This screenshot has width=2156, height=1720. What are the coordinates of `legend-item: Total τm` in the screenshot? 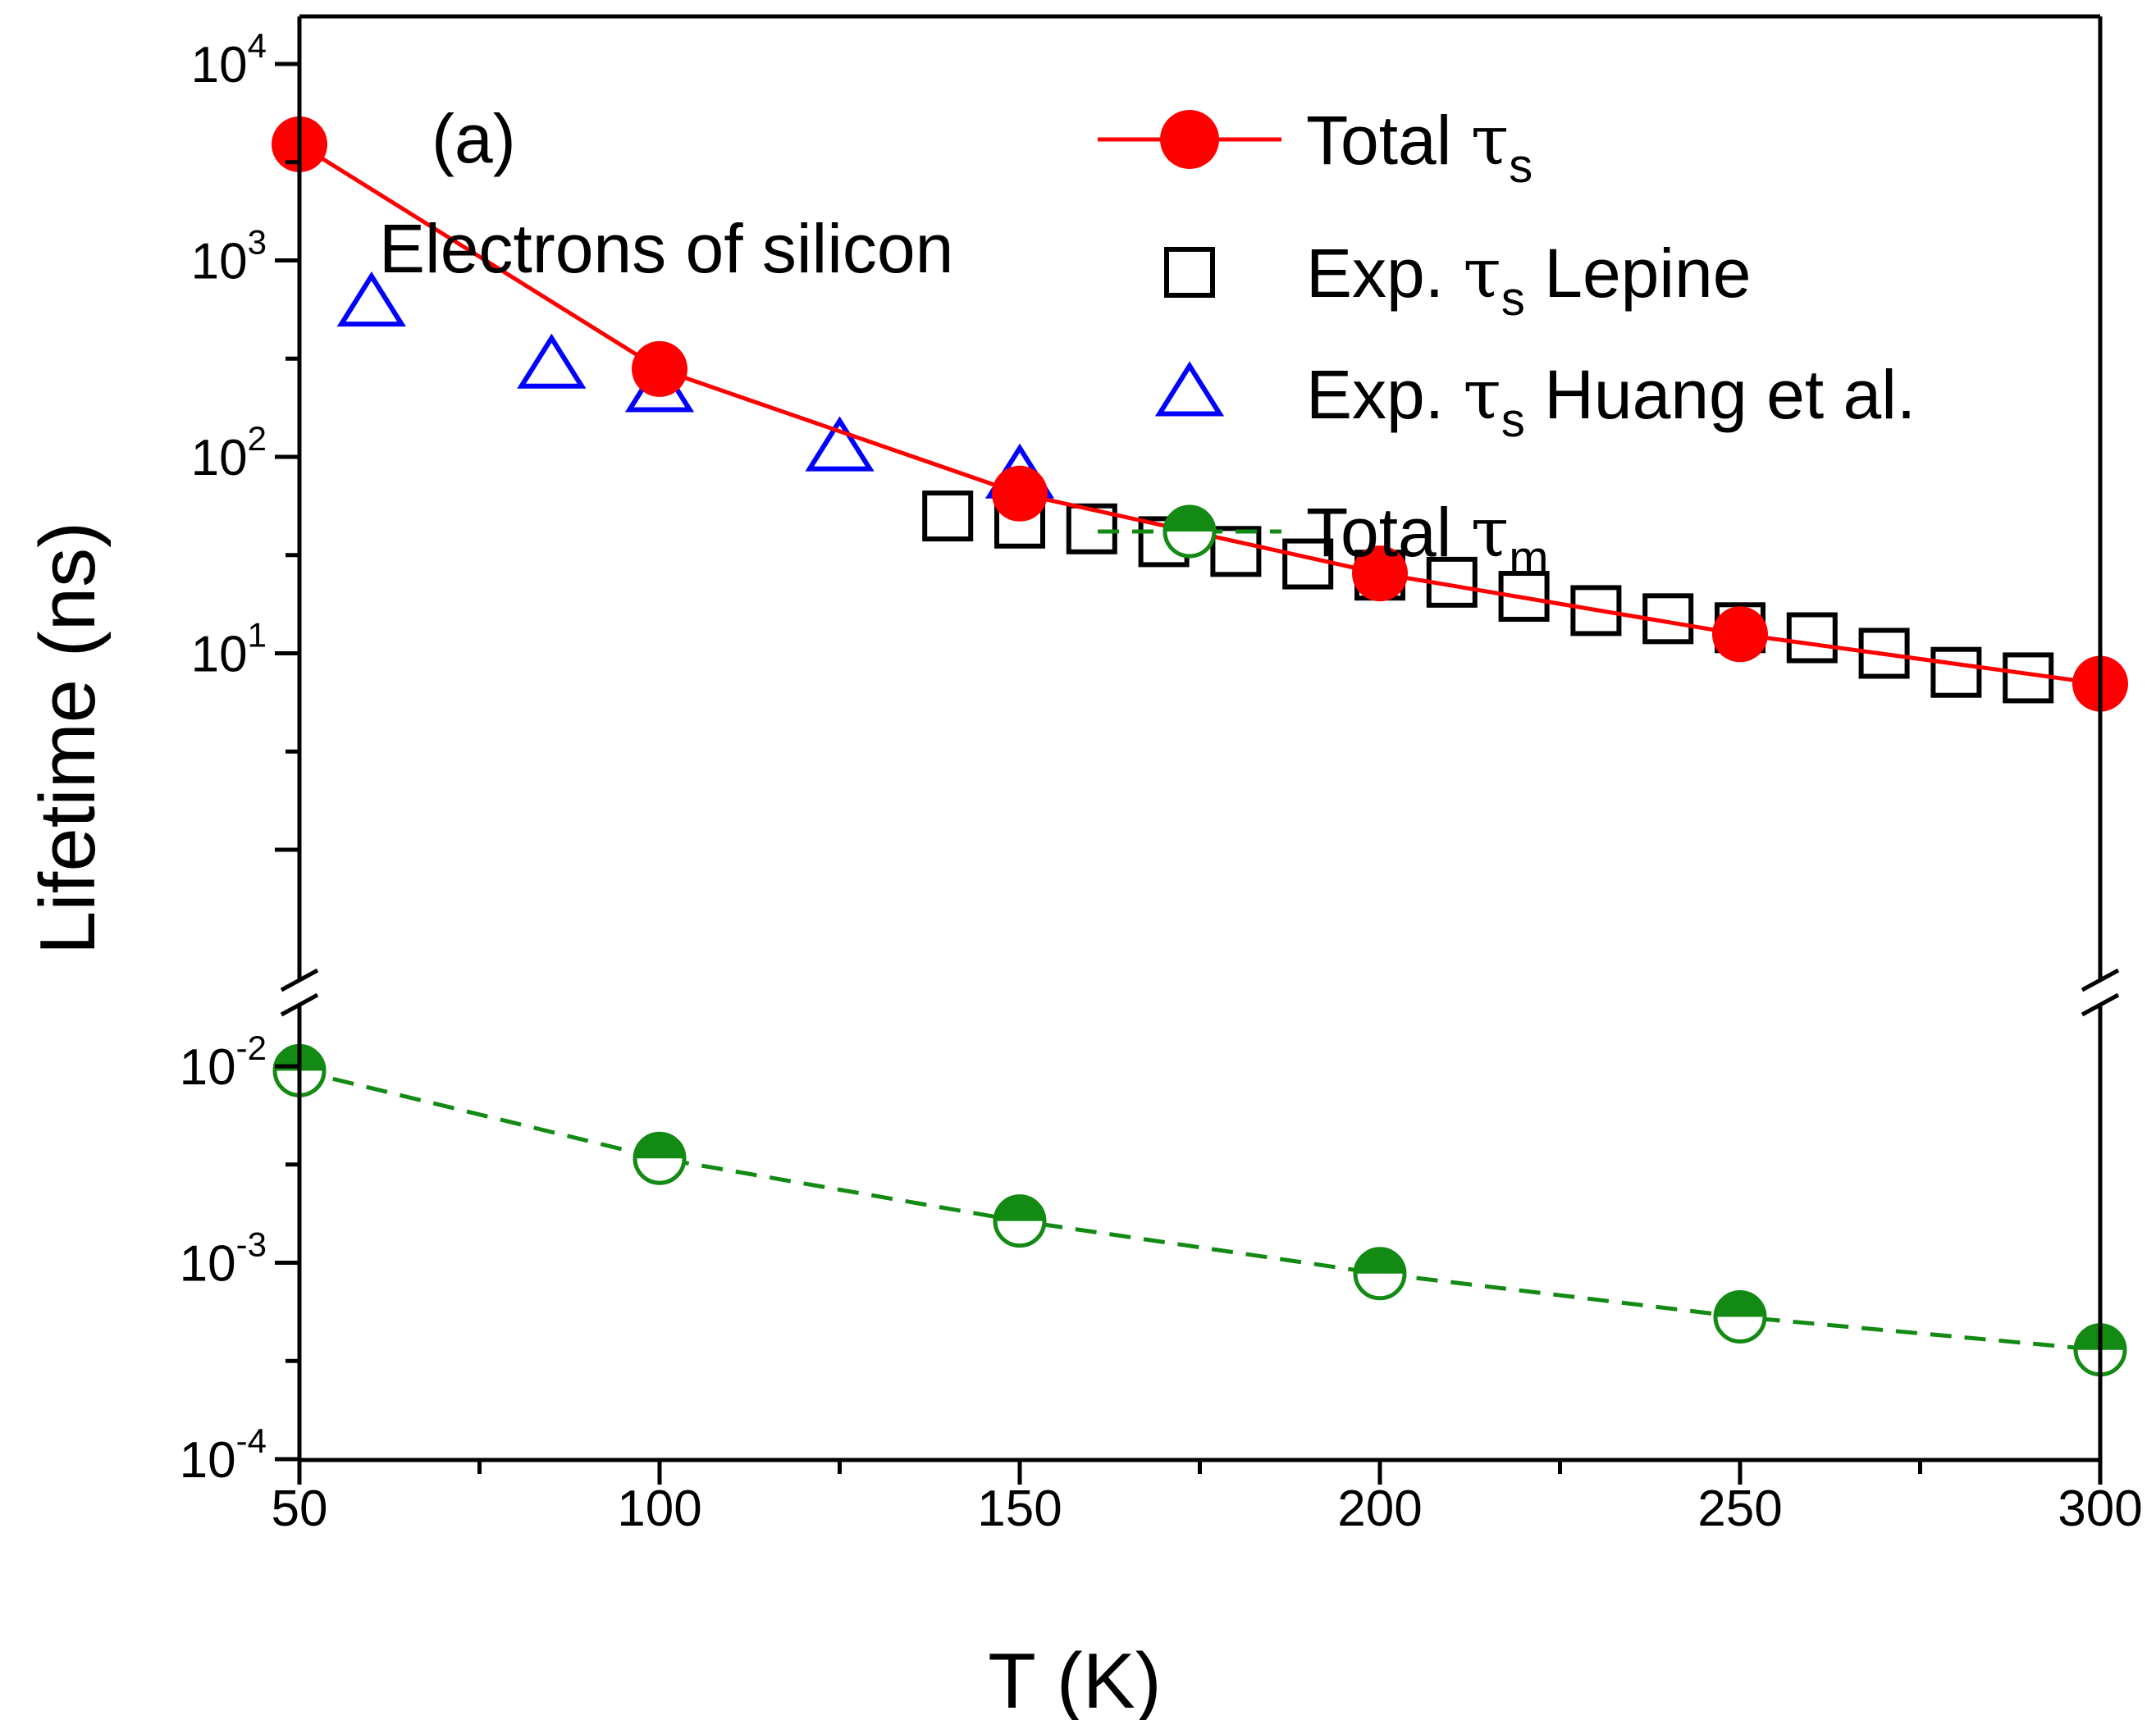 It's located at (1324, 539).